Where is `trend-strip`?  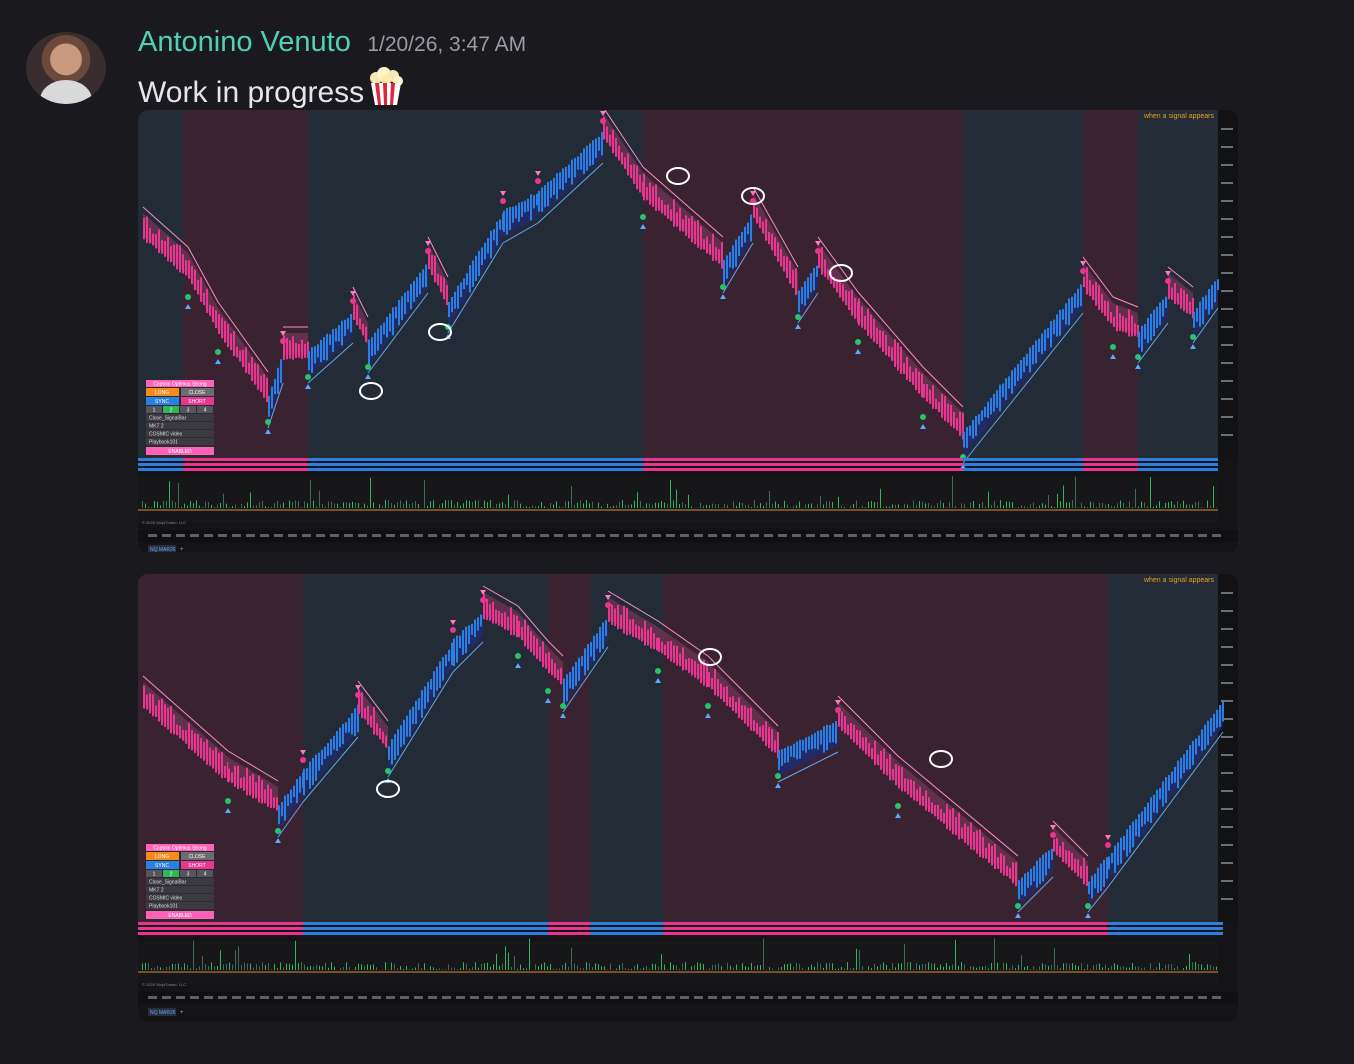 trend-strip is located at coordinates (569, 933).